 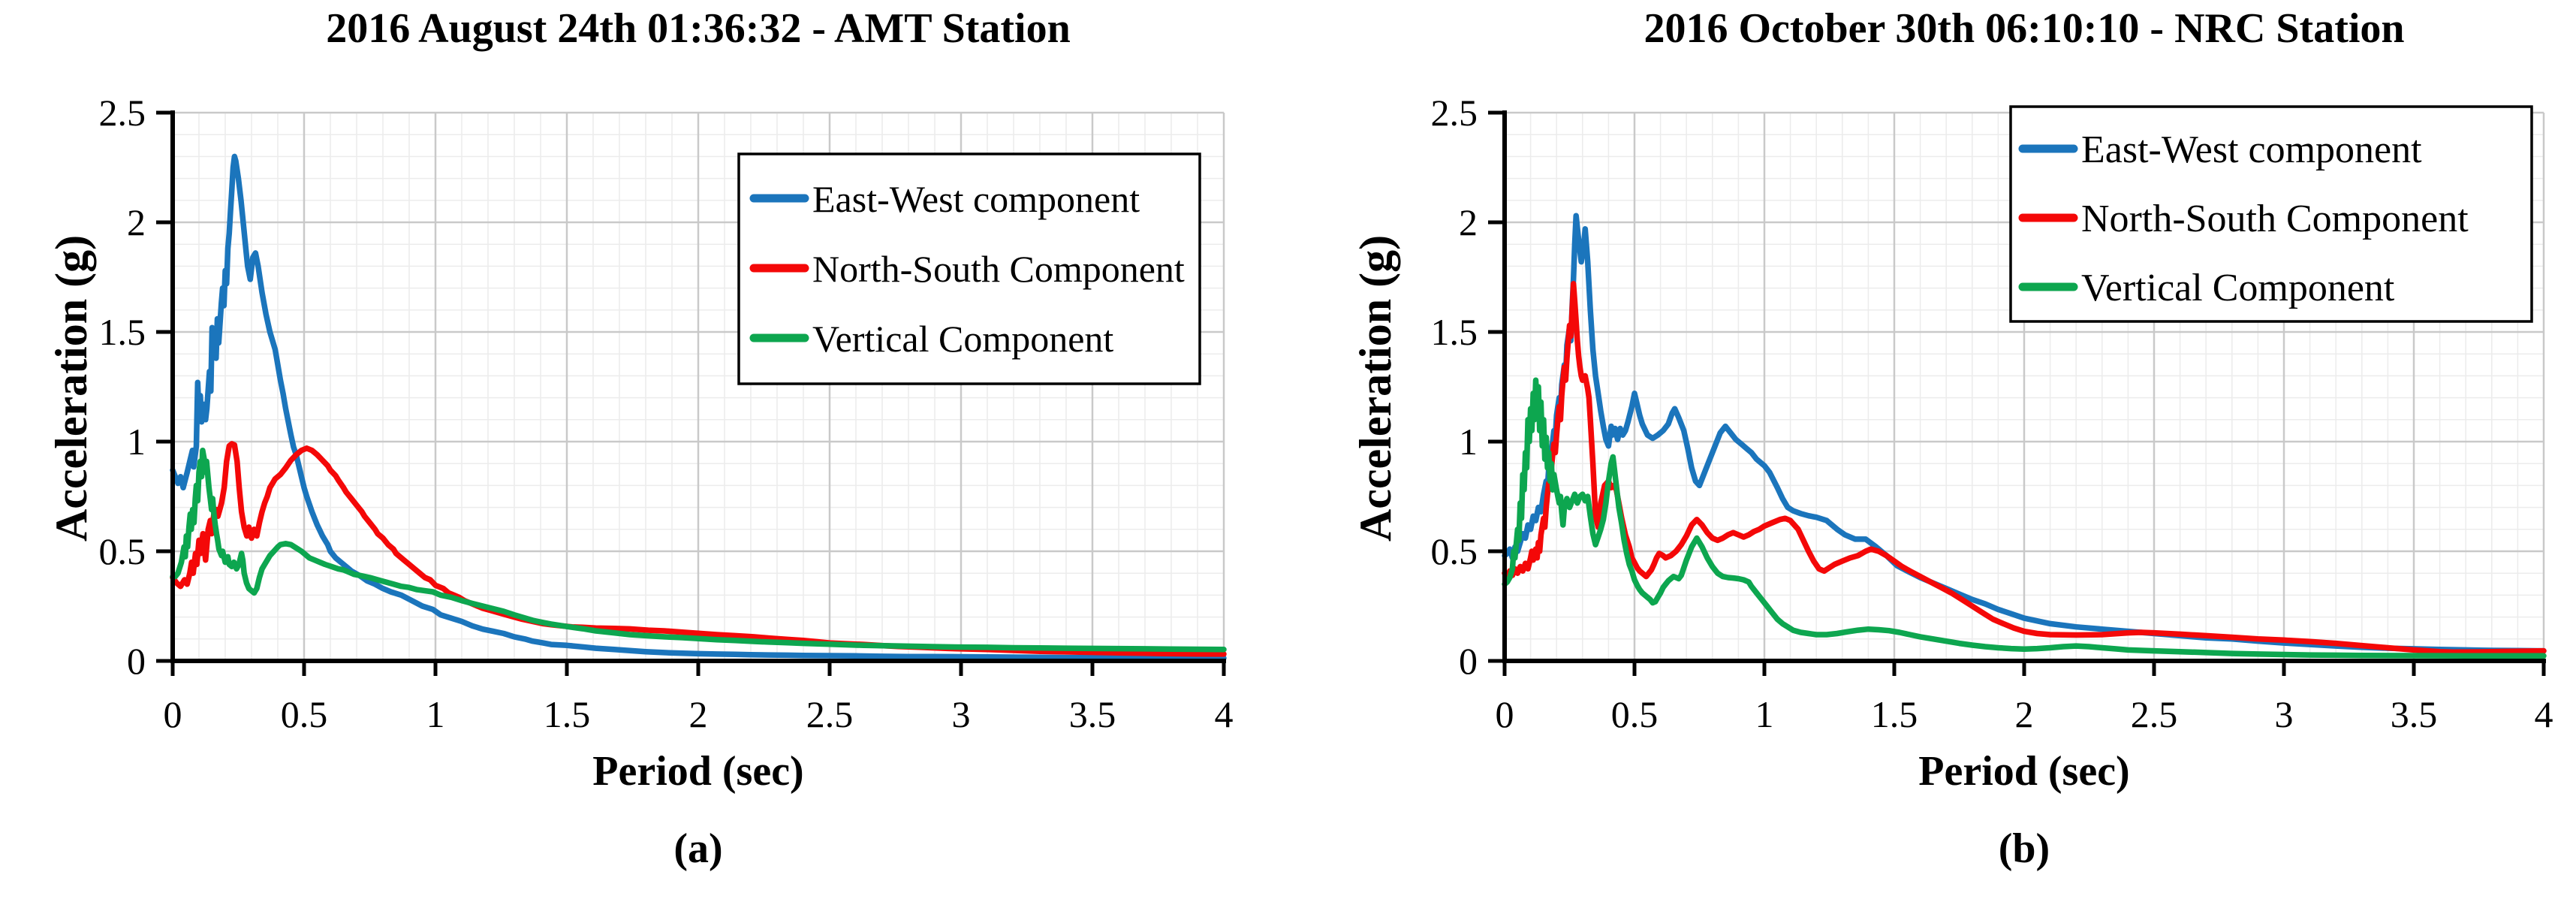 What do you see at coordinates (71, 388) in the screenshot?
I see `chart-a-y-axis-label: Acceleration (g)` at bounding box center [71, 388].